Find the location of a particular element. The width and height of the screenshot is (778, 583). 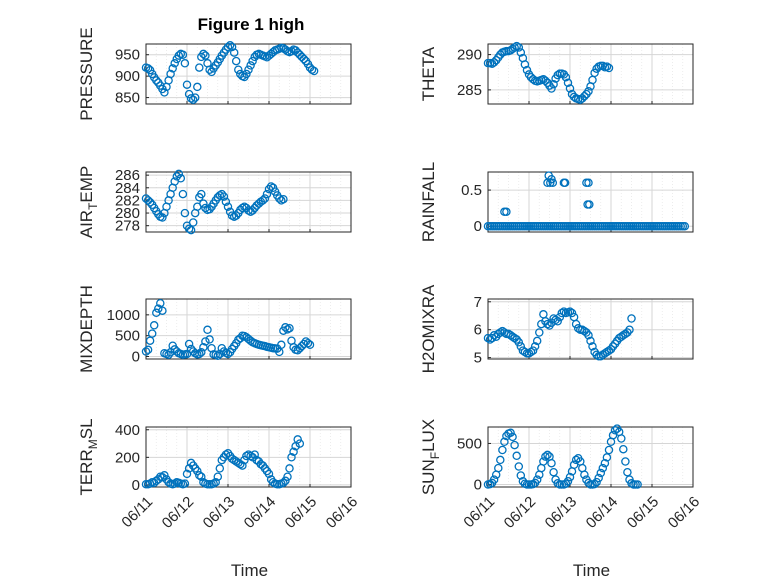

axes-box is located at coordinates (590, 74).